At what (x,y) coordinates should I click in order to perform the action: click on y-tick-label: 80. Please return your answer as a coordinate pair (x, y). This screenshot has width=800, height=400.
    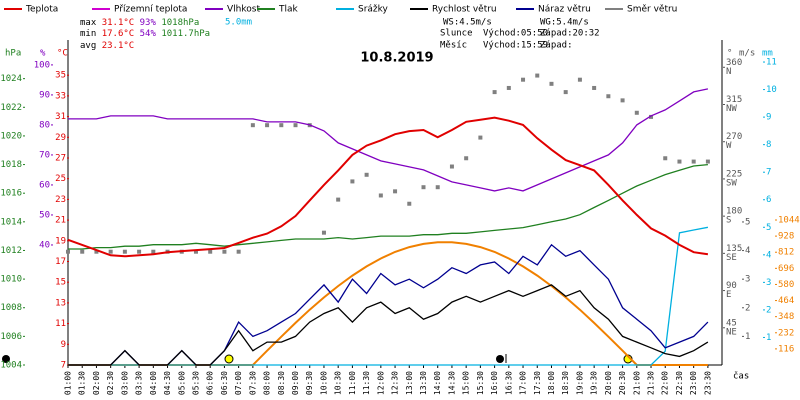
    Looking at the image, I should click on (44, 125).